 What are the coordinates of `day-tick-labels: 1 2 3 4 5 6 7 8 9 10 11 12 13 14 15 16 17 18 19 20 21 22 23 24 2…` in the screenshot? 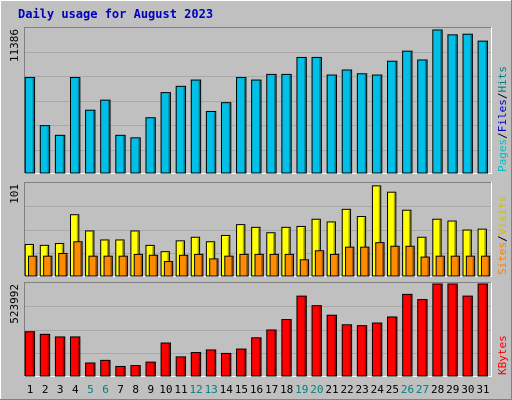 It's located at (258, 389).